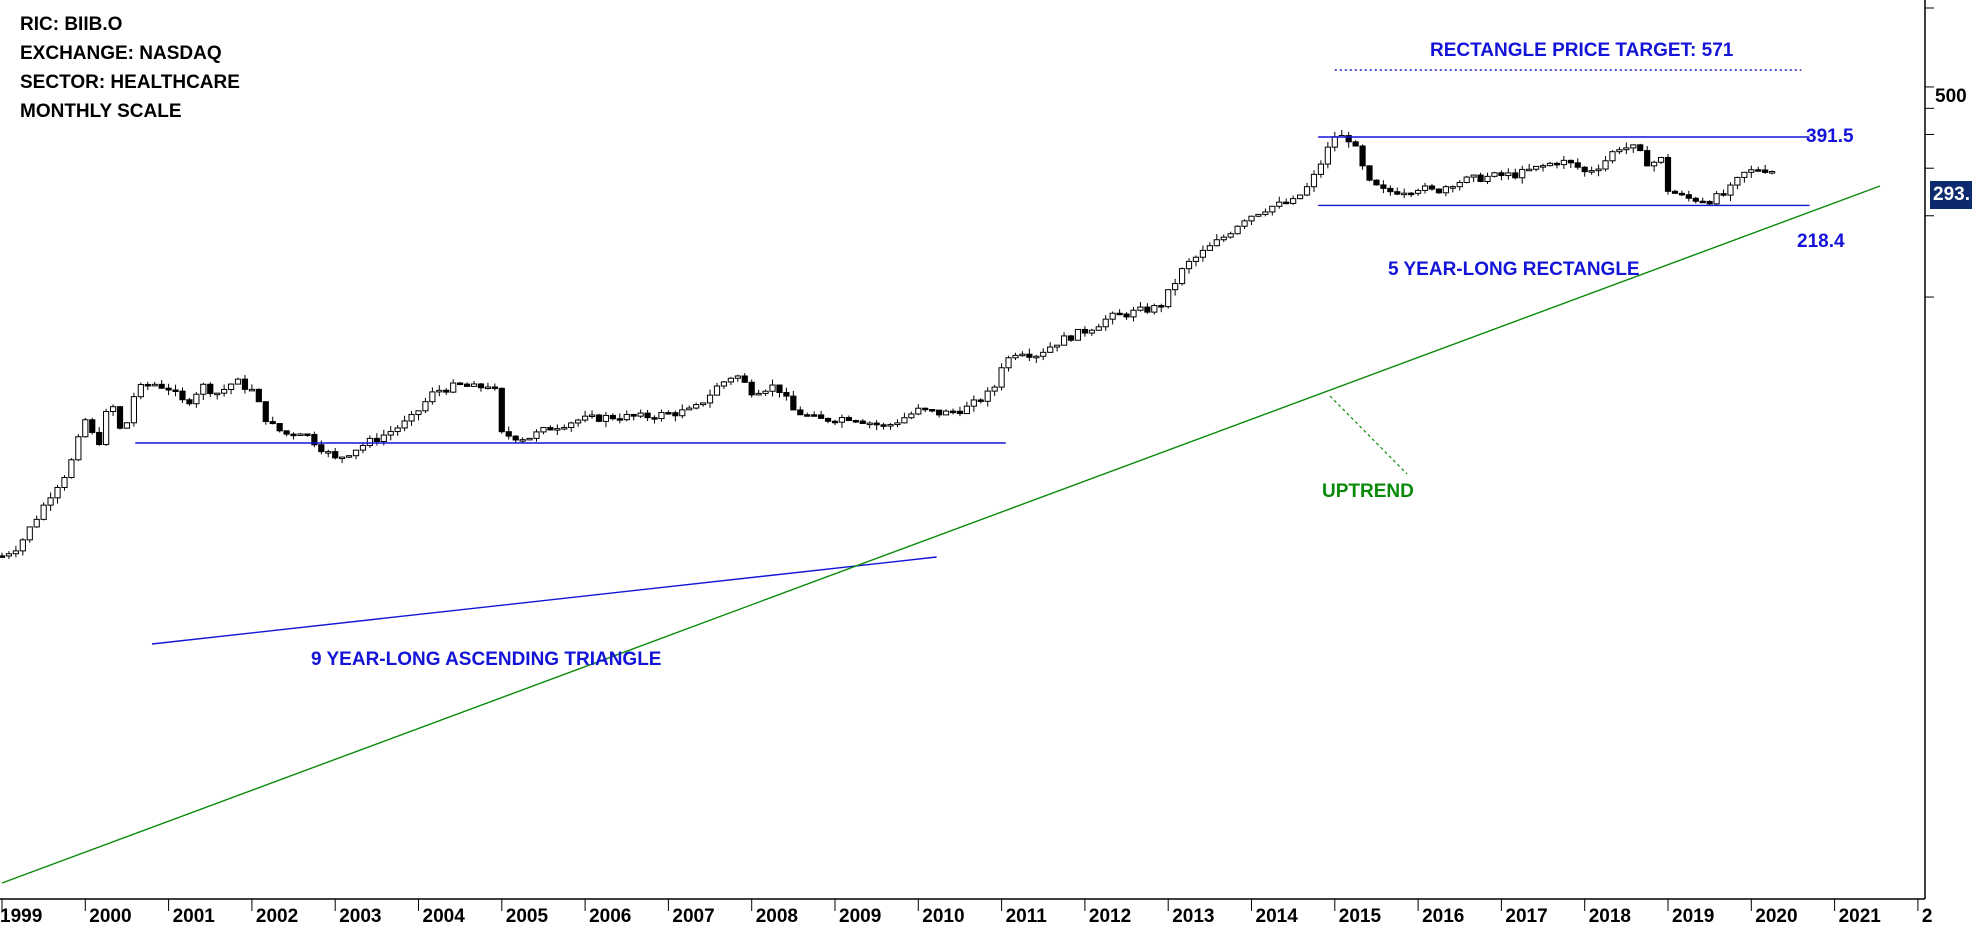  Describe the element at coordinates (1859, 916) in the screenshot. I see `x-tick-label: 2021` at that location.